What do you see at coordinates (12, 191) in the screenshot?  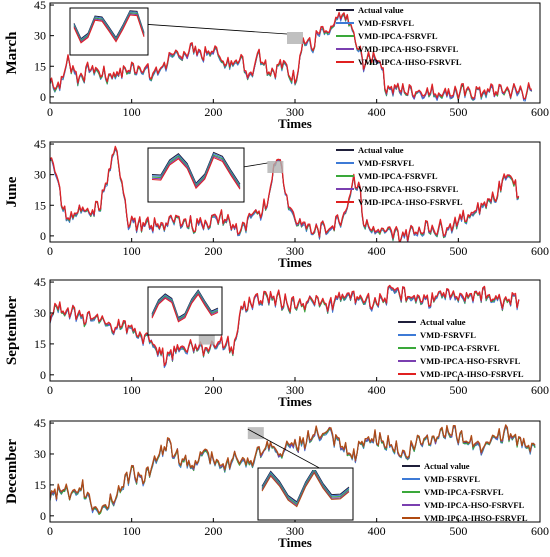 I see `y-axis-label: June` at bounding box center [12, 191].